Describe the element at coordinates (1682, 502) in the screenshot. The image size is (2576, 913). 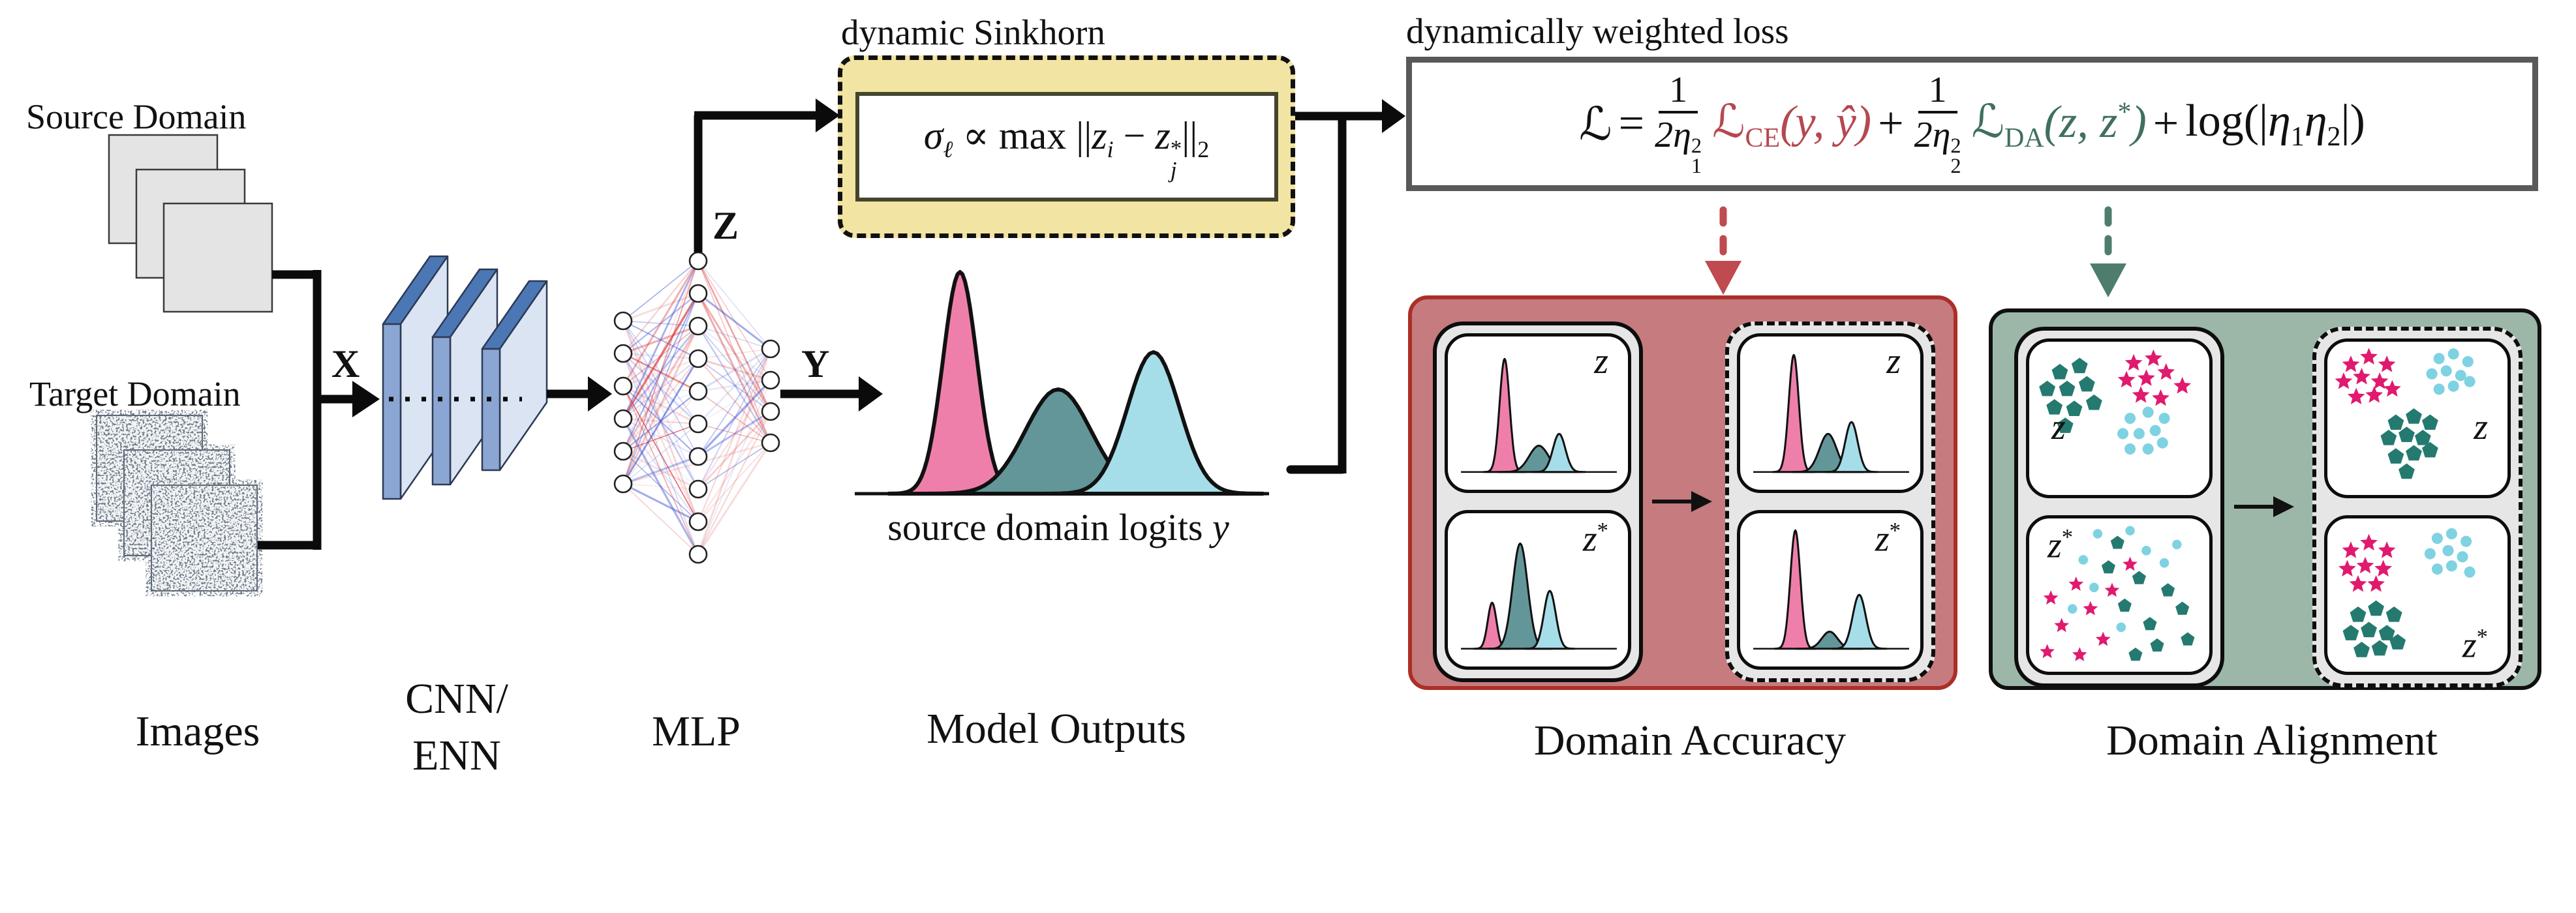
I see `accuracy-transition-arrow` at that location.